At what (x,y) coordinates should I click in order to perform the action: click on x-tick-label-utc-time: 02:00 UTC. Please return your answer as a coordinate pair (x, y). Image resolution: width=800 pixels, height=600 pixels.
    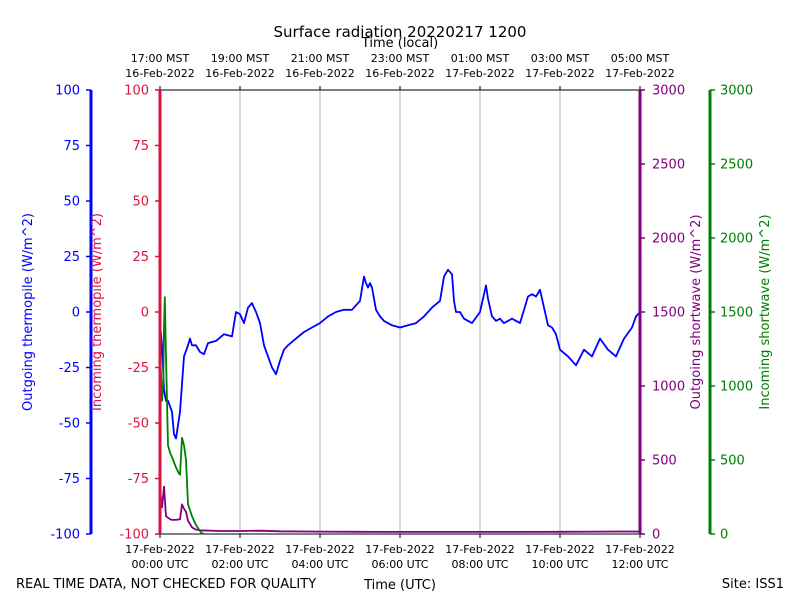
    Looking at the image, I should click on (239, 564).